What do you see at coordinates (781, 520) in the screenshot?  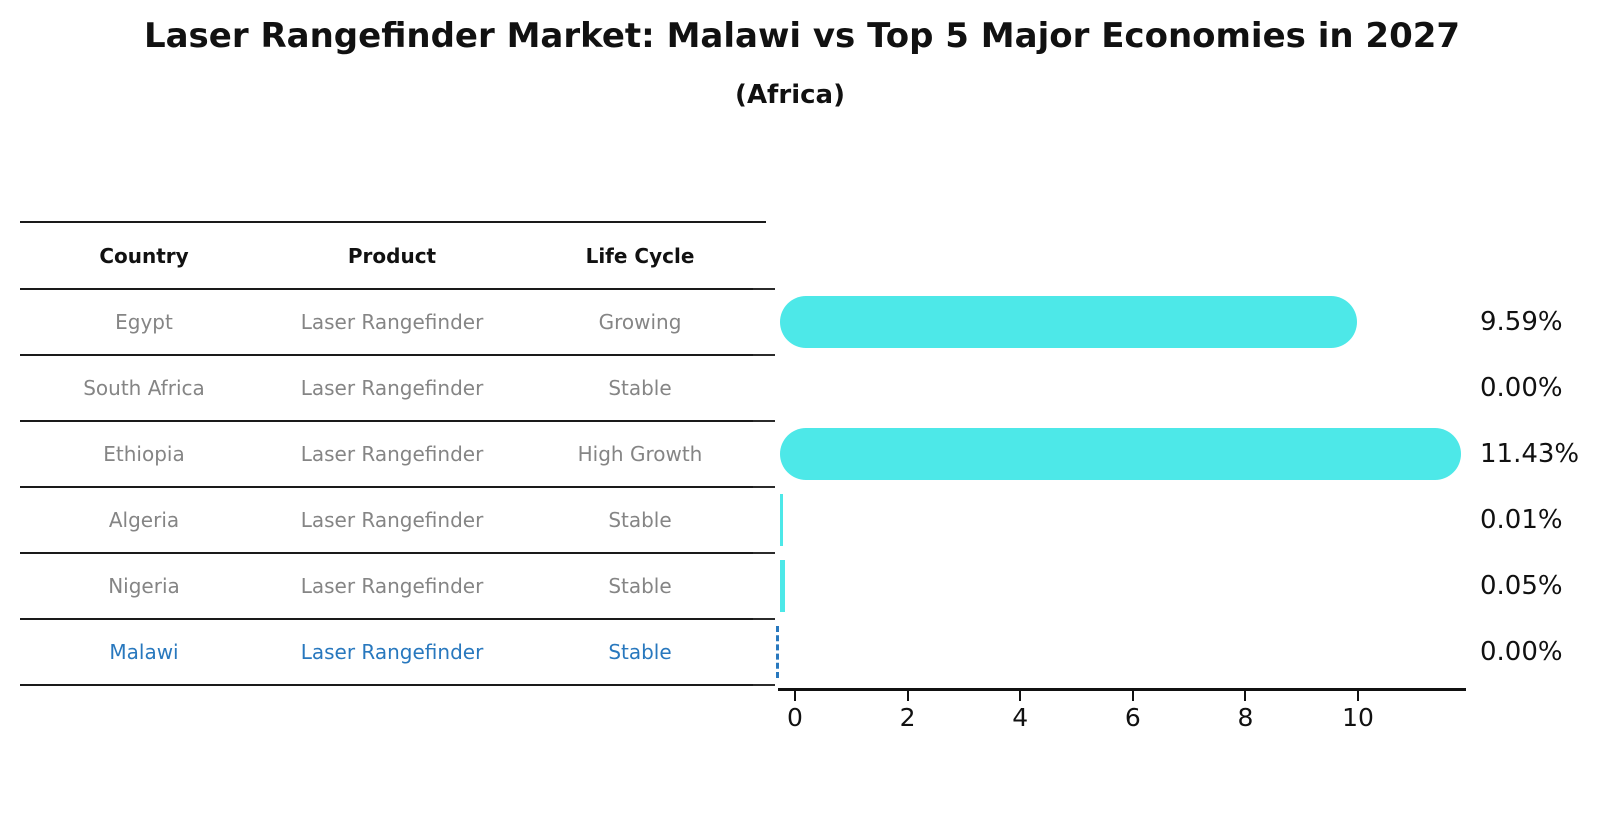 I see `bar-algeria` at bounding box center [781, 520].